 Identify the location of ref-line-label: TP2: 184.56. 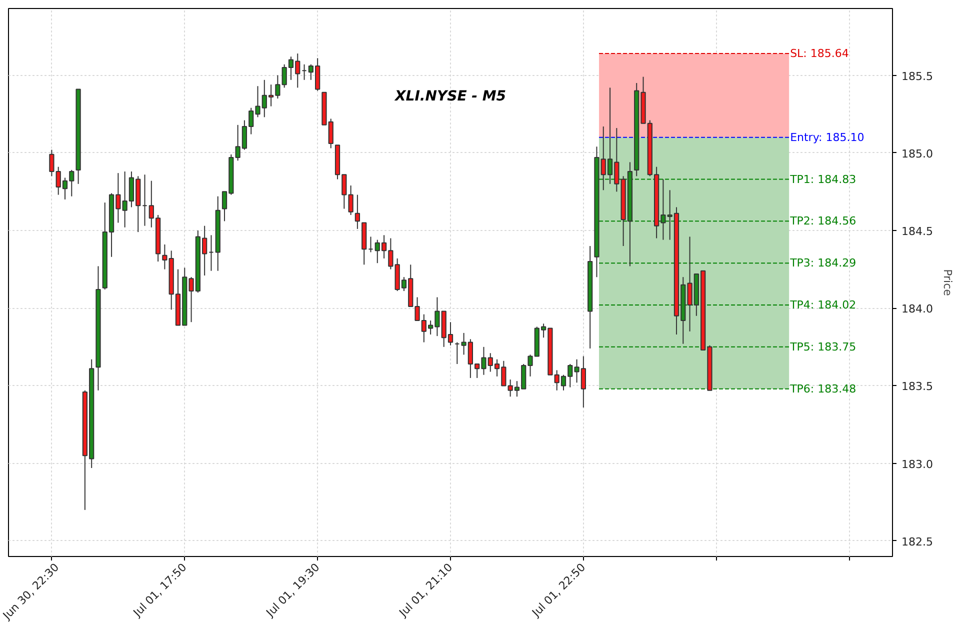
(822, 221).